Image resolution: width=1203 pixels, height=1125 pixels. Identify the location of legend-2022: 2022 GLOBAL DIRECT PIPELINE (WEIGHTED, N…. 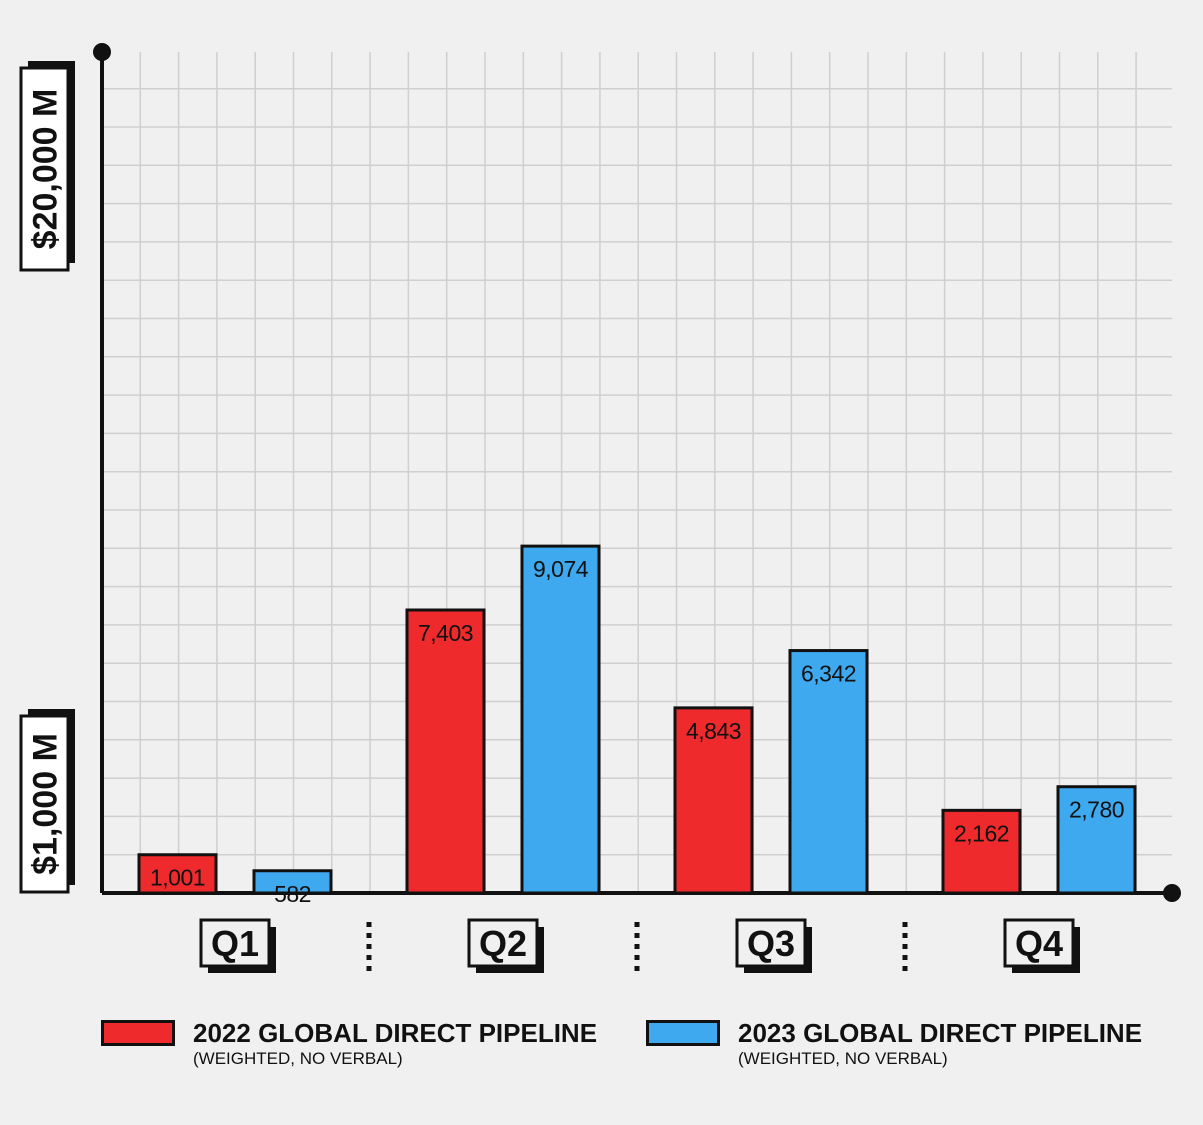
(349, 1044).